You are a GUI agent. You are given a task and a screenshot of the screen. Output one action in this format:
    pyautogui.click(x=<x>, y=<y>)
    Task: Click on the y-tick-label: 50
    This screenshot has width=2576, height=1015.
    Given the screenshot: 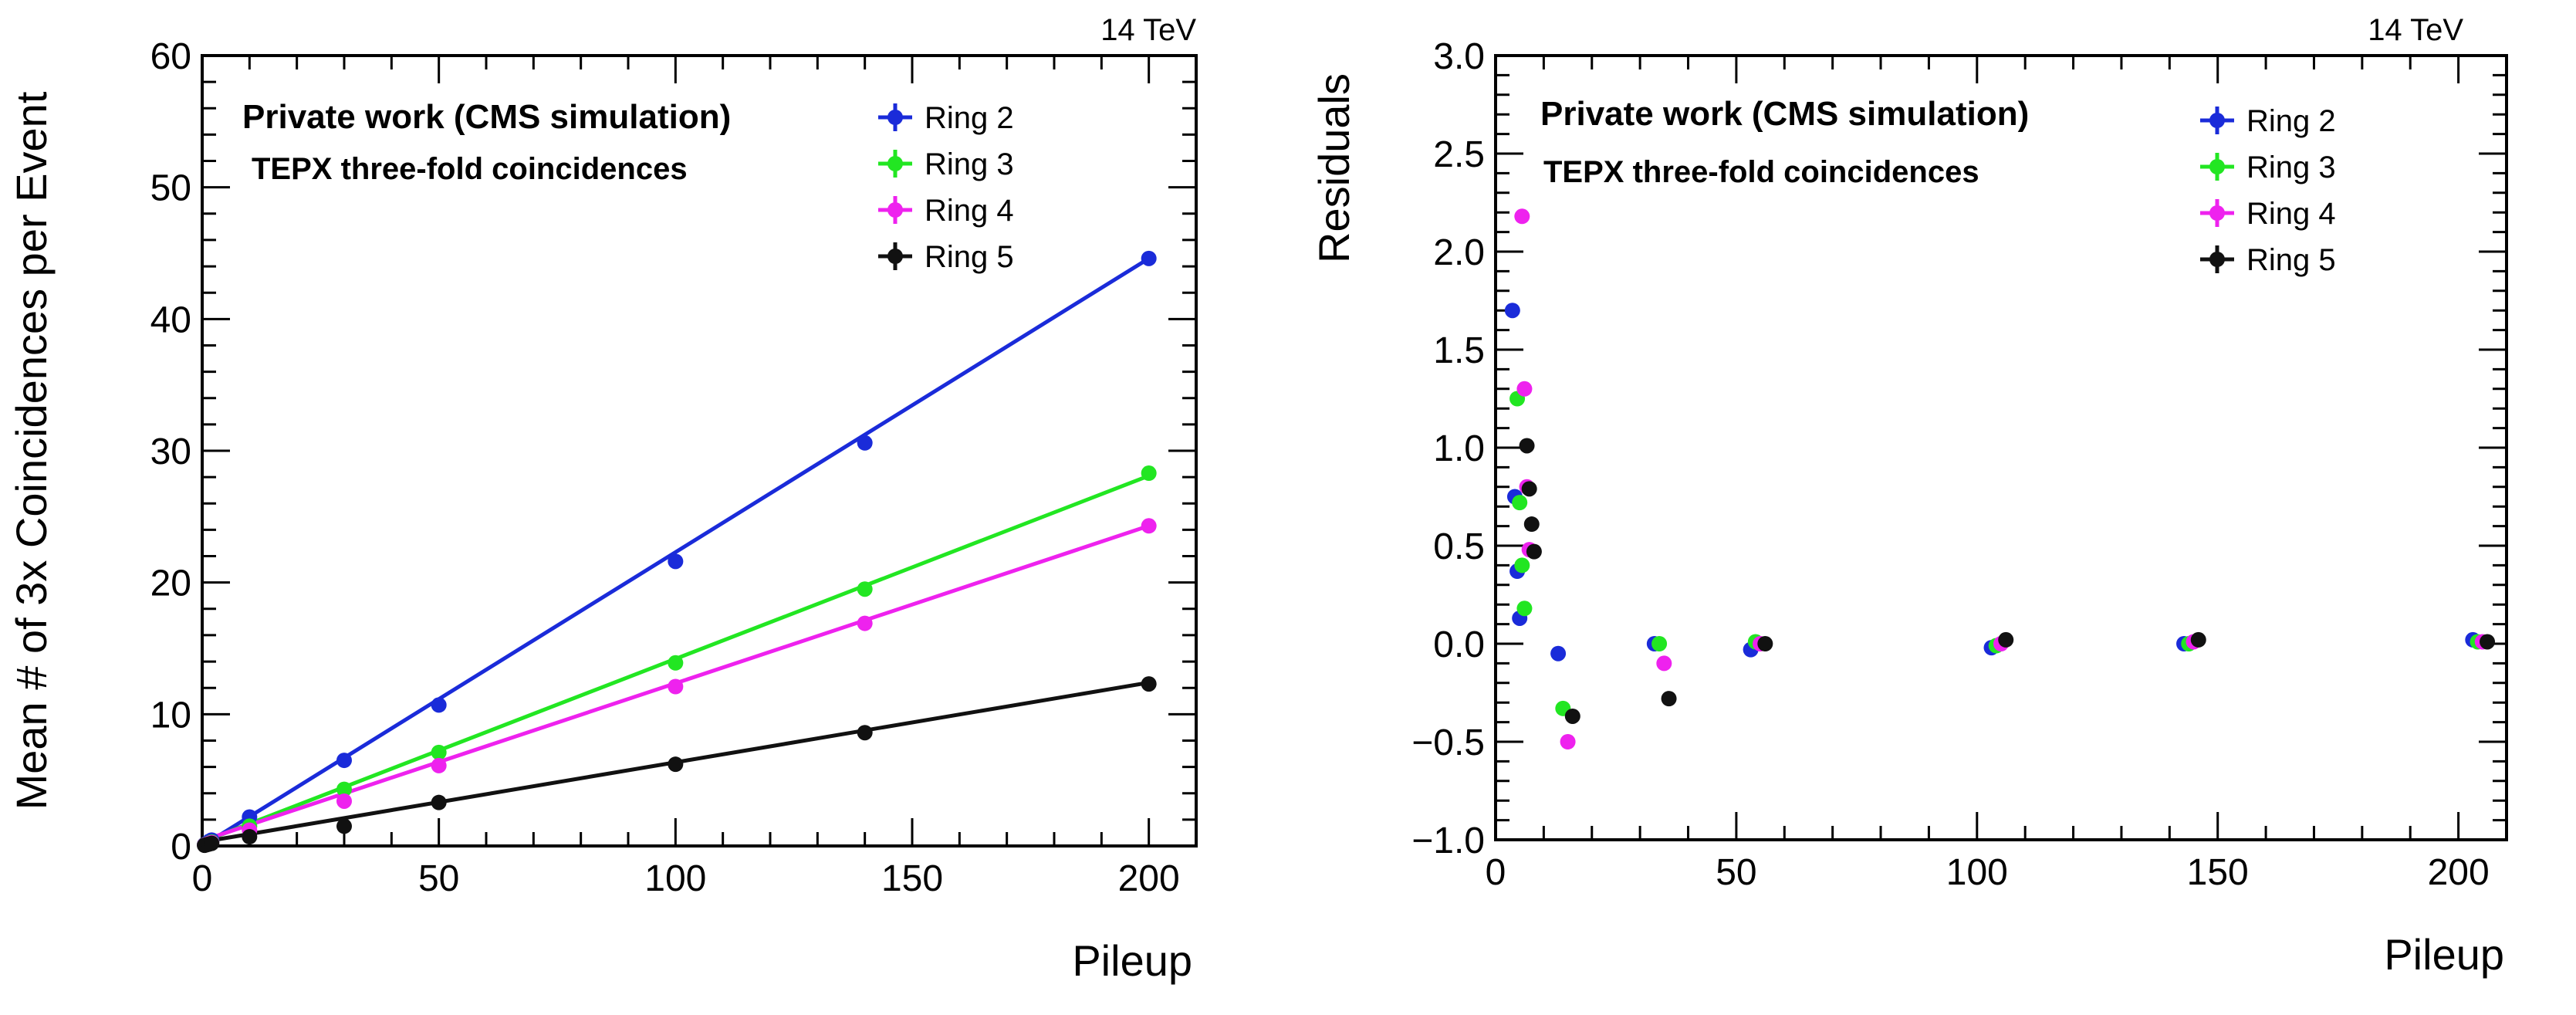 What is the action you would take?
    pyautogui.click(x=170, y=189)
    